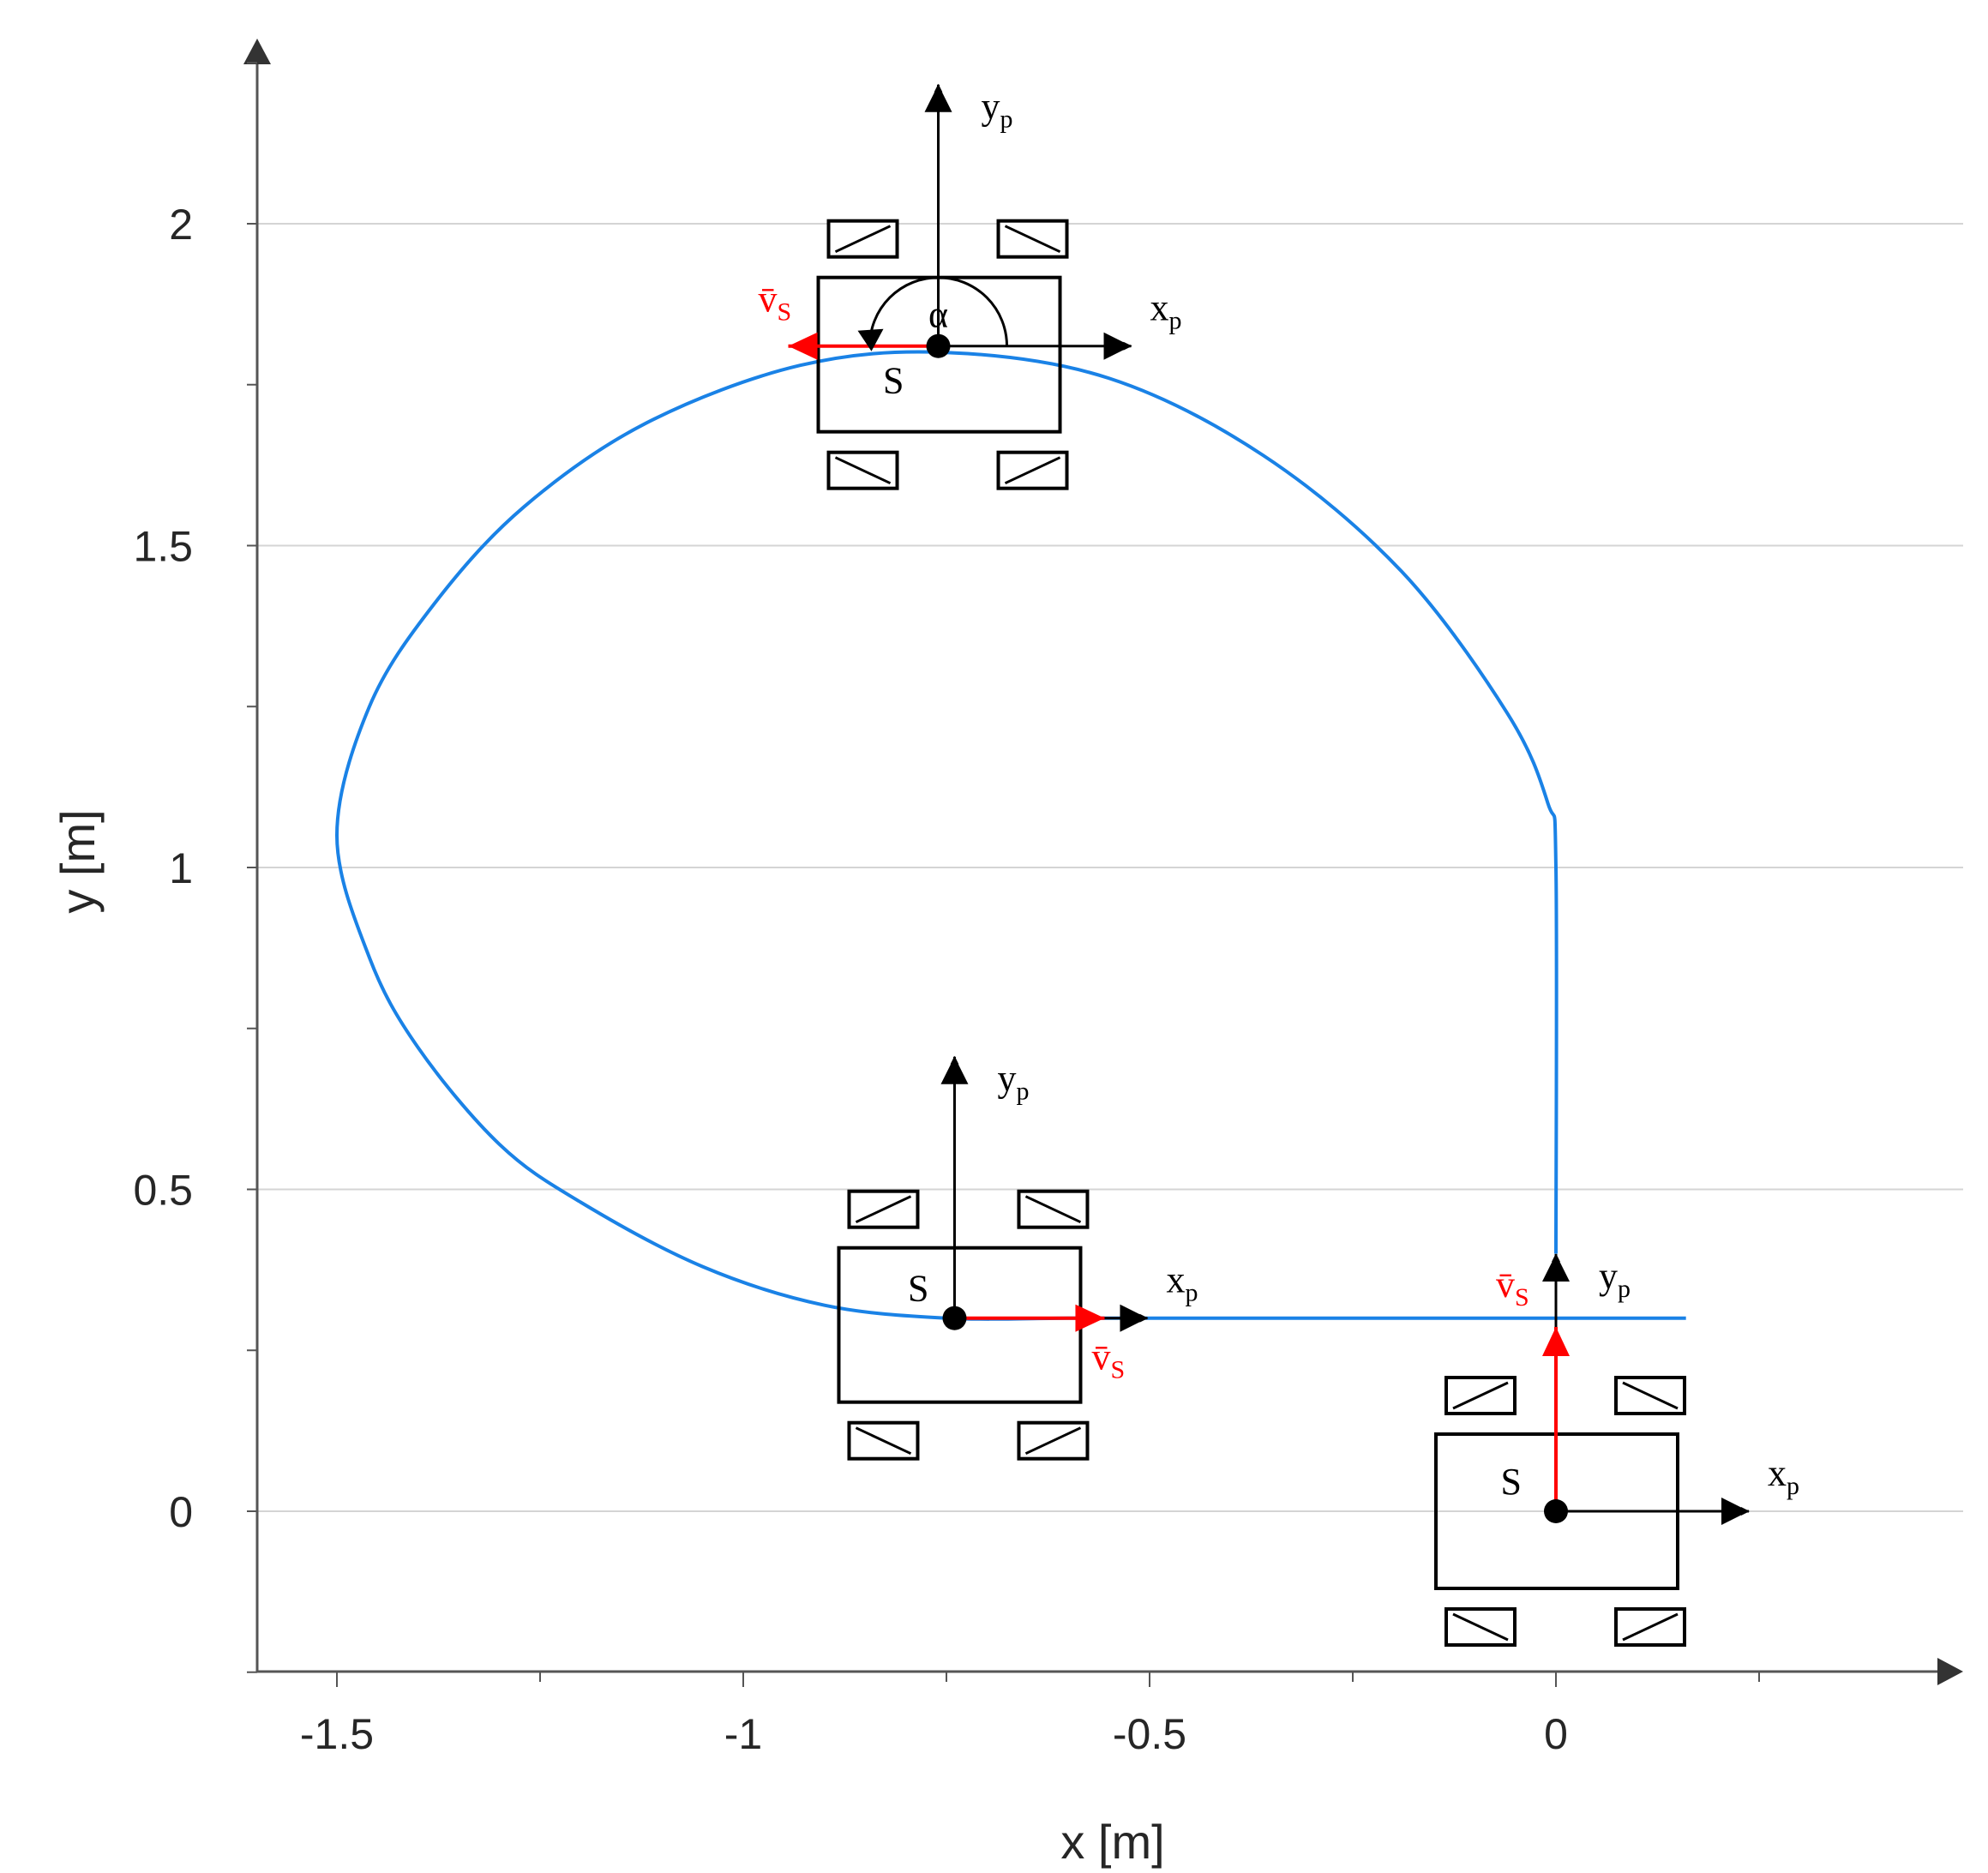  What do you see at coordinates (181, 1512) in the screenshot?
I see `y-tick-label: 0` at bounding box center [181, 1512].